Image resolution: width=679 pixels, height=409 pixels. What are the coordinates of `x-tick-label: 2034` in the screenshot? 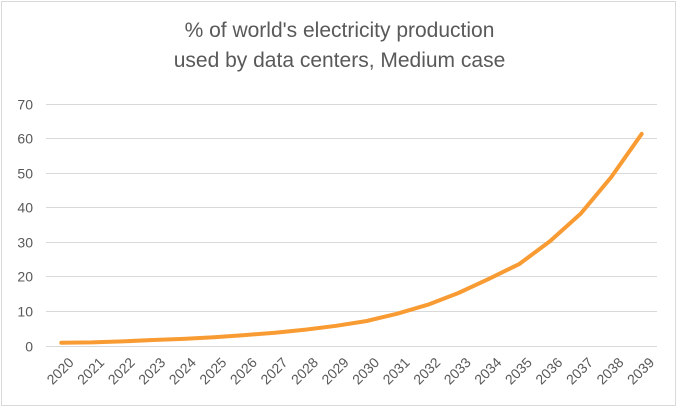 It's located at (487, 370).